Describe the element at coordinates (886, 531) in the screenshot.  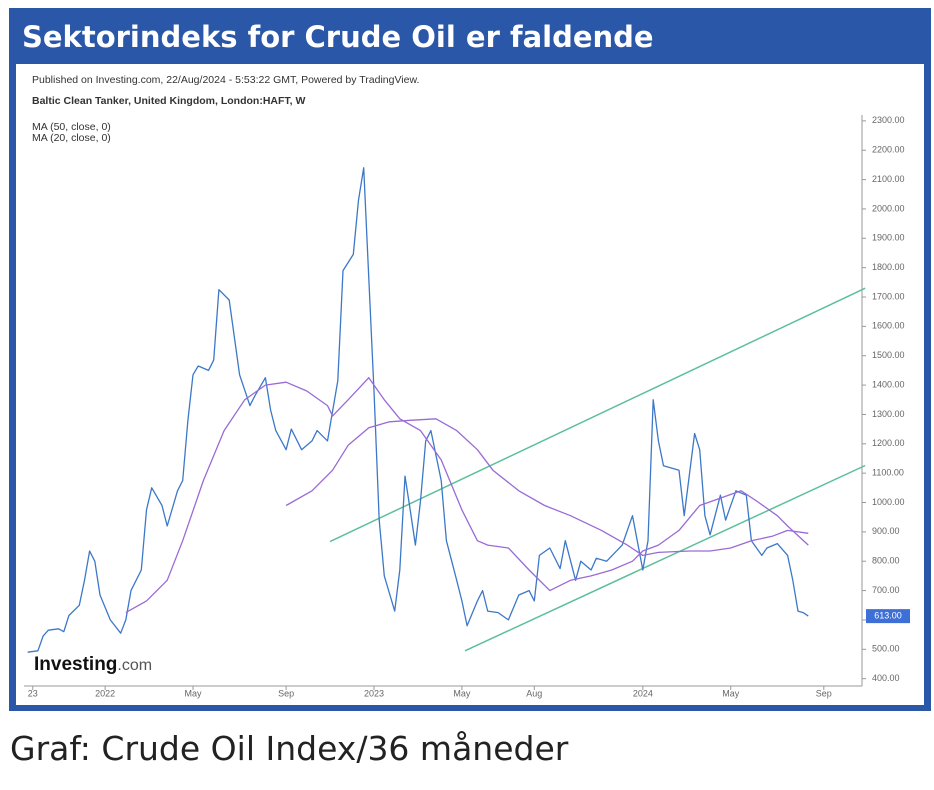
I see `y-tick-label: 900.00` at that location.